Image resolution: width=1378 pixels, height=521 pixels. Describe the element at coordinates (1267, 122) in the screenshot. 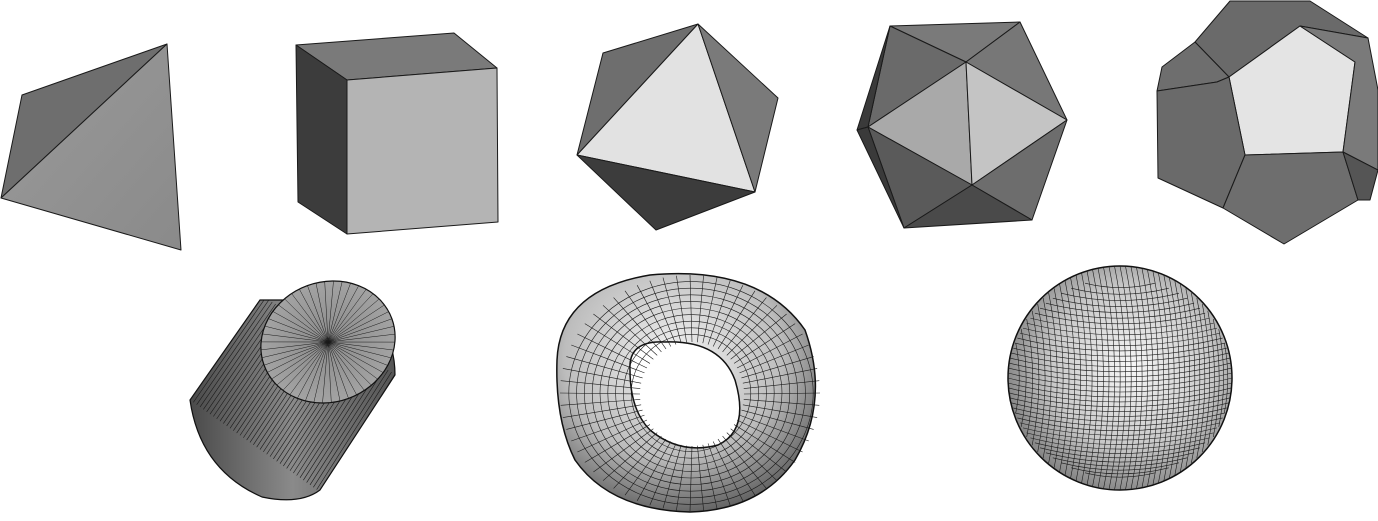

I see `dodecahedron-shape` at that location.